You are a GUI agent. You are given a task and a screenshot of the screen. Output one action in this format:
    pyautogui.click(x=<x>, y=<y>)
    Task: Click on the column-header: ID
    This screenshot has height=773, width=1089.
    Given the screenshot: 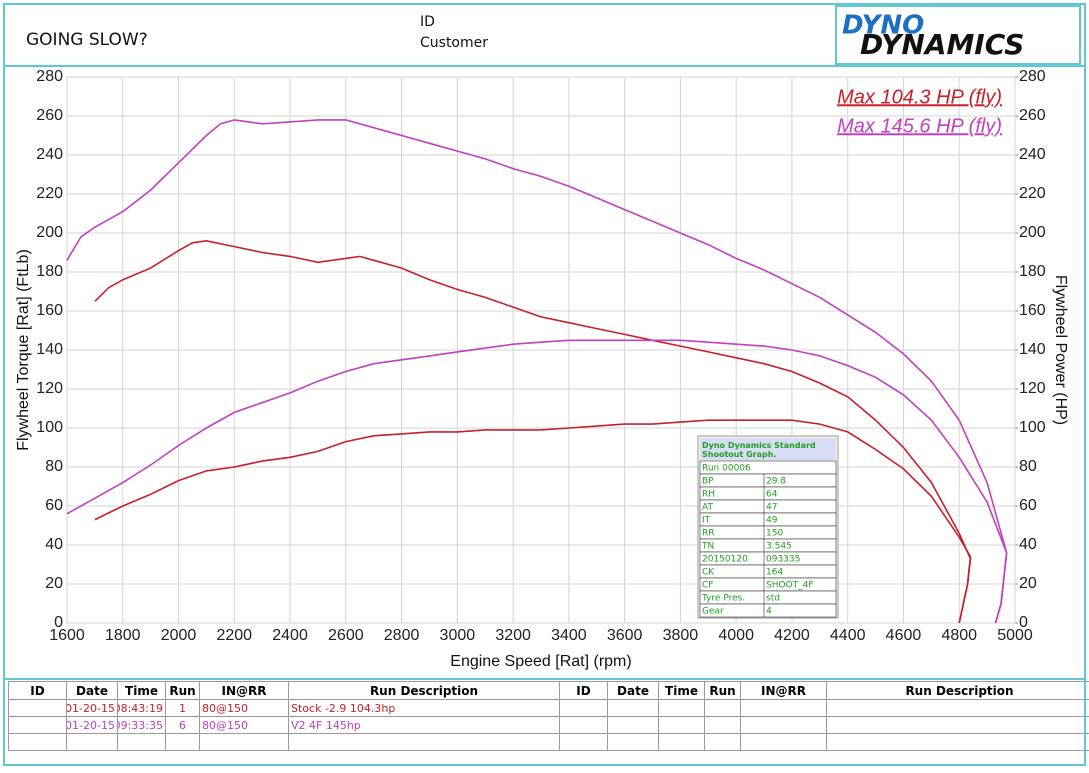 What is the action you would take?
    pyautogui.click(x=584, y=691)
    